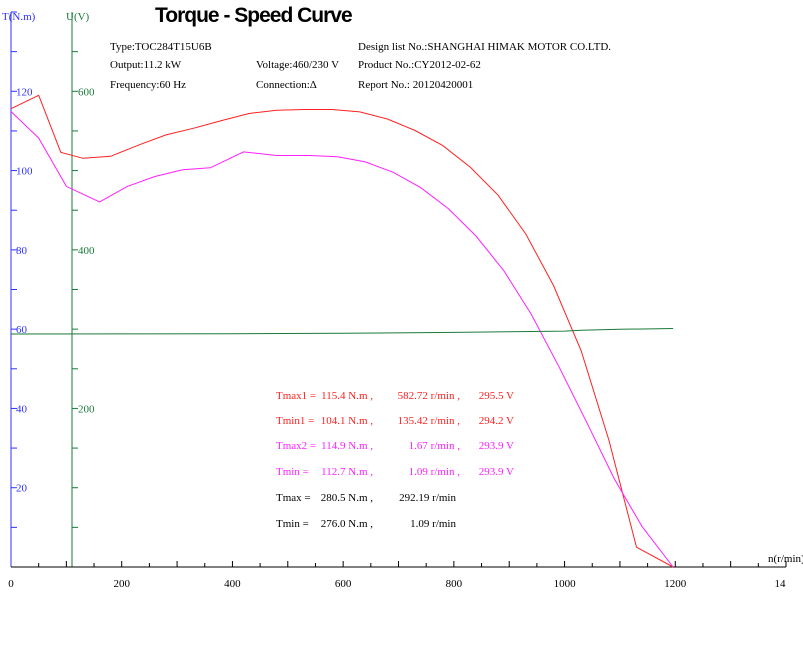 The height and width of the screenshot is (653, 803). Describe the element at coordinates (22, 251) in the screenshot. I see `torque-tick-label: 80` at that location.